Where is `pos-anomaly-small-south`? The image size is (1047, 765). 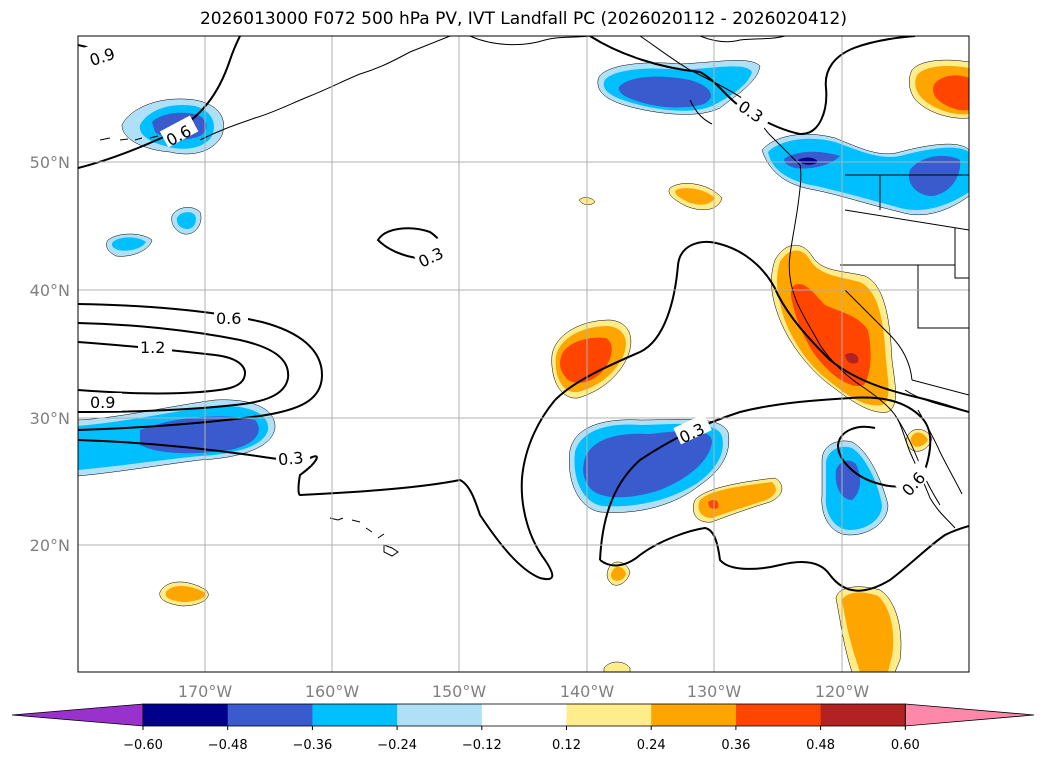
pos-anomaly-small-south is located at coordinates (618, 573).